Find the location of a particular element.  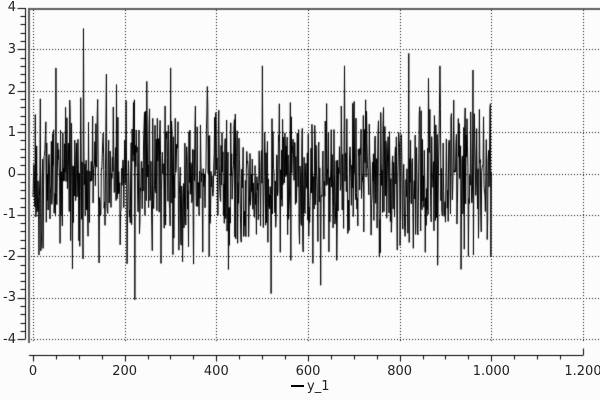

x-tick-label: 600 is located at coordinates (308, 371).